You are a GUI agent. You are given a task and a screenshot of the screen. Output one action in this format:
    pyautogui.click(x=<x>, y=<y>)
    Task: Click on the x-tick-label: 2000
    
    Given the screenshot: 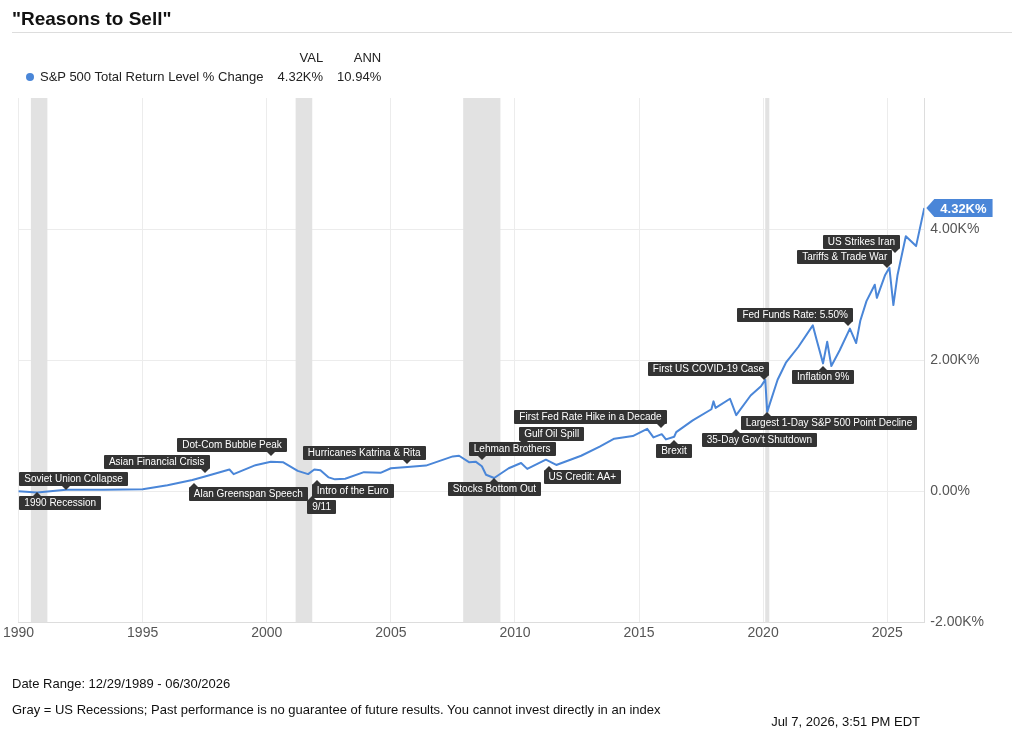 What is the action you would take?
    pyautogui.click(x=267, y=632)
    